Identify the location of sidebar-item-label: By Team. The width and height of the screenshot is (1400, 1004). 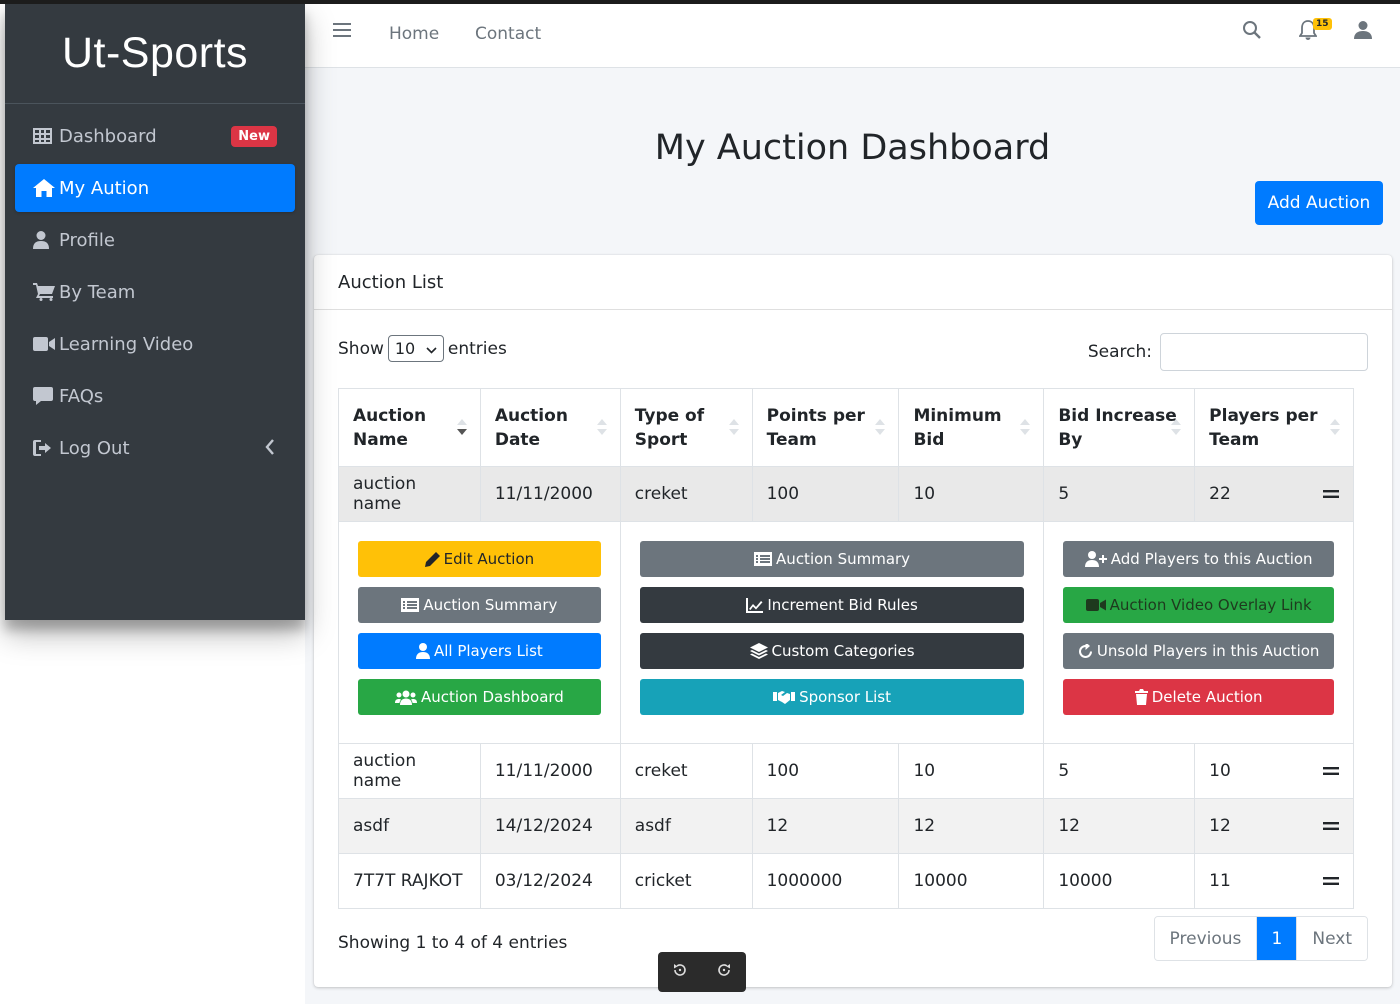
(97, 292).